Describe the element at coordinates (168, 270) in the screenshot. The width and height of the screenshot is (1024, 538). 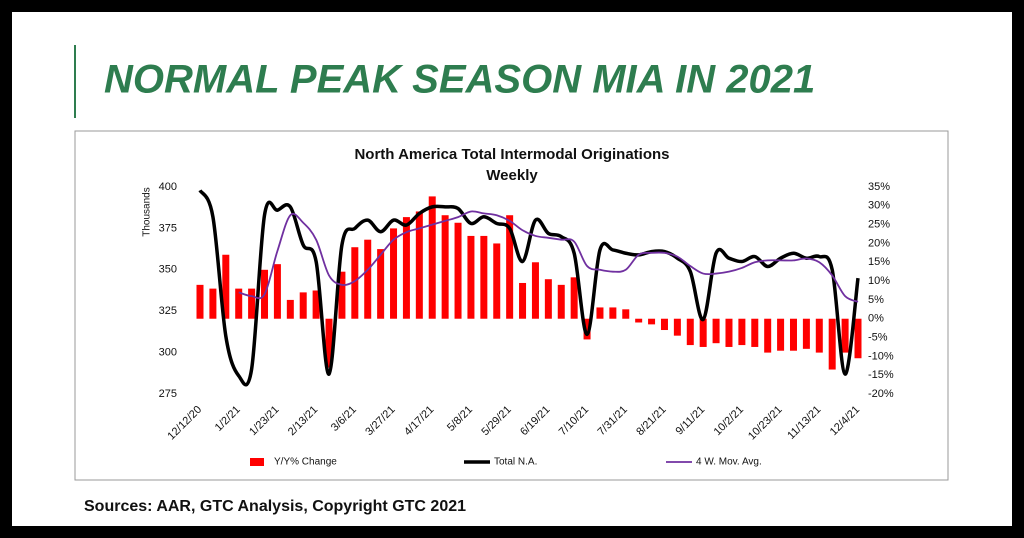
I see `y-tick-label: 350` at that location.